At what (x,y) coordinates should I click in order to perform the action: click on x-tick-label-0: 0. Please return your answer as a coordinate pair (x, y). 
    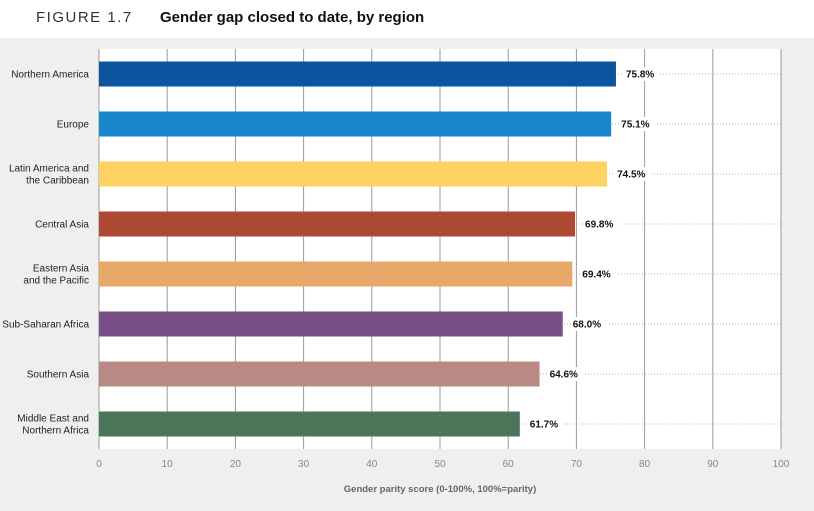
    Looking at the image, I should click on (99, 464).